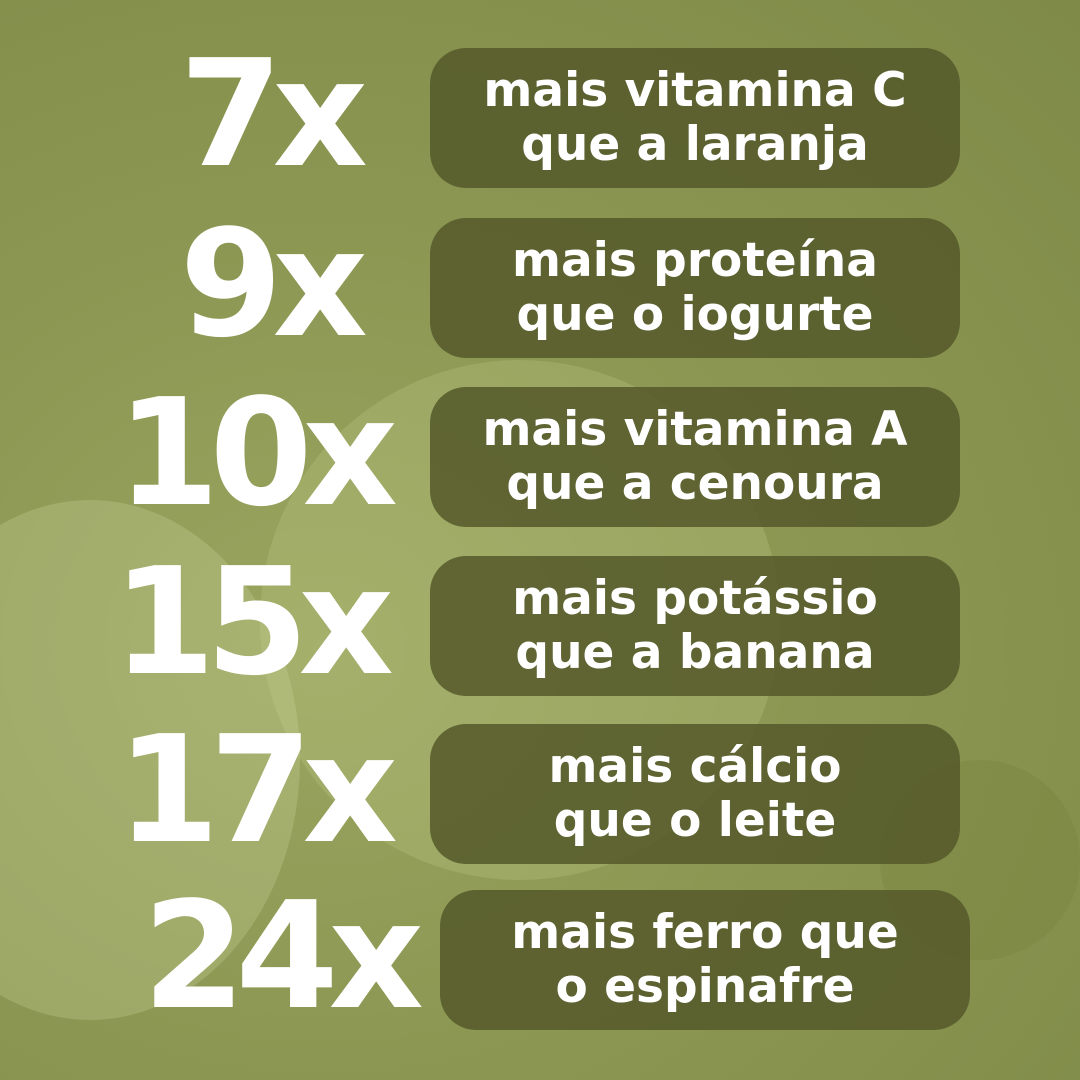  What do you see at coordinates (283, 956) in the screenshot?
I see `multiplier: 24x` at bounding box center [283, 956].